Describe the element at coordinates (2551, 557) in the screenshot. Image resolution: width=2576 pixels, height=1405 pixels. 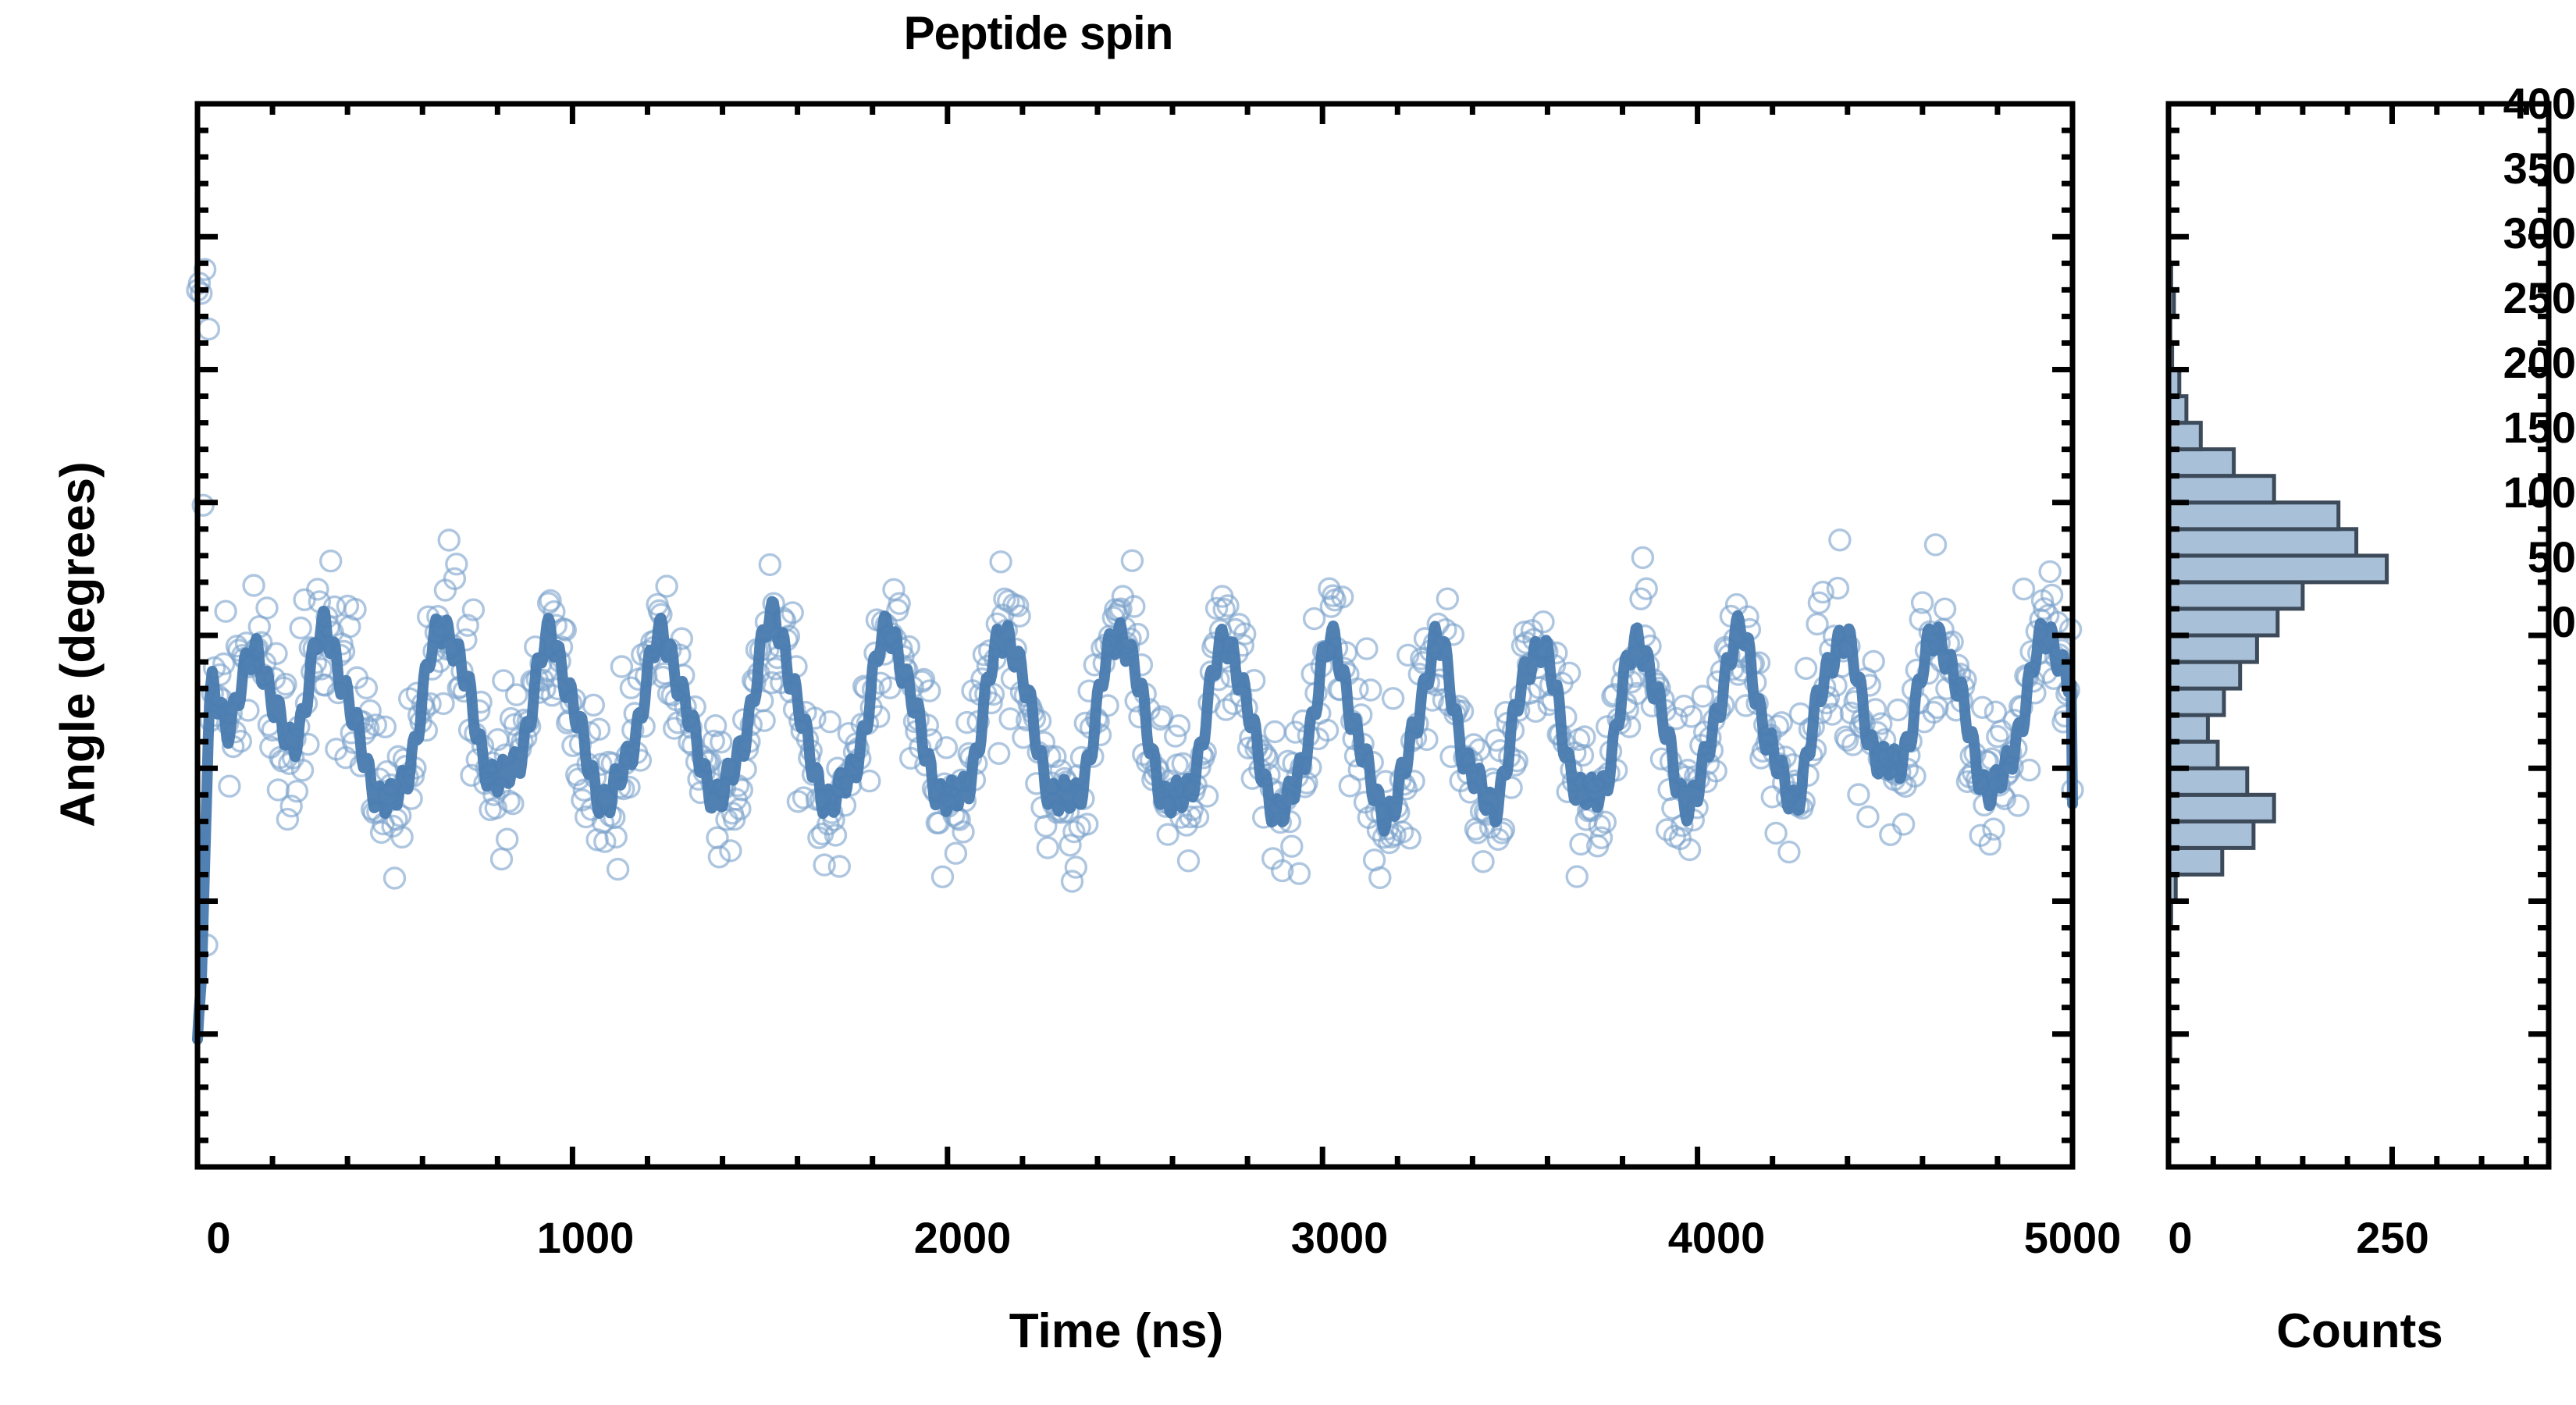
I see `y-tick-50: 50` at that location.